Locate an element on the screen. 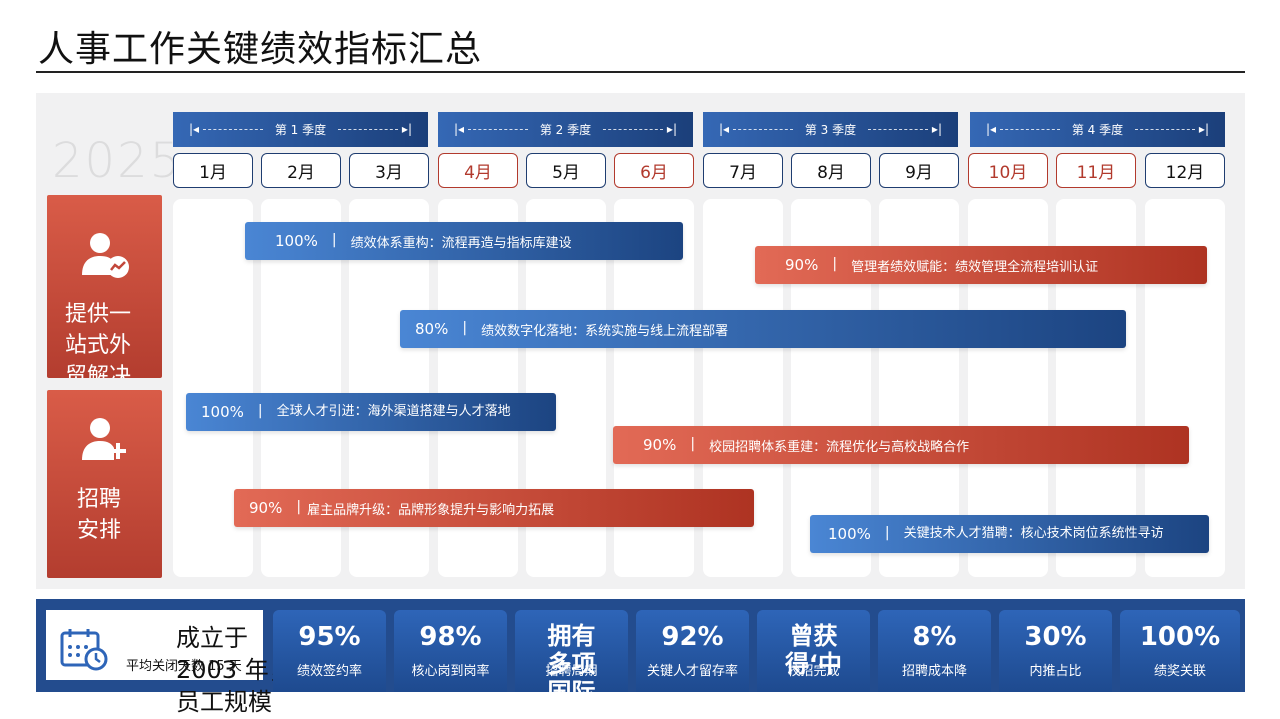 The height and width of the screenshot is (719, 1280). stat-card: 95% 绩效签约率 is located at coordinates (329, 651).